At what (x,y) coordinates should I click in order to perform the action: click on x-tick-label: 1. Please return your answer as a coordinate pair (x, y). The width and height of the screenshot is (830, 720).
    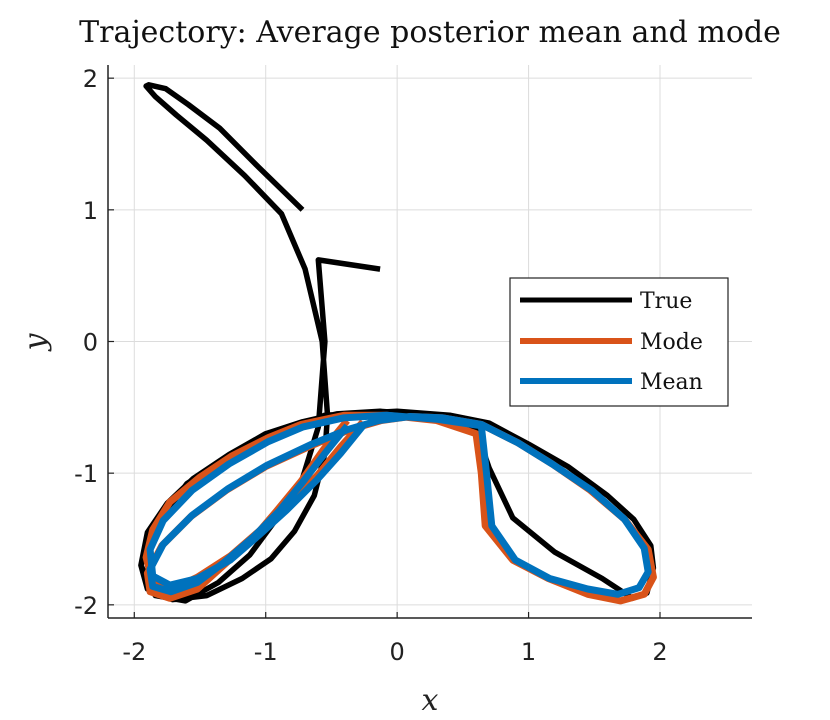
    Looking at the image, I should click on (528, 652).